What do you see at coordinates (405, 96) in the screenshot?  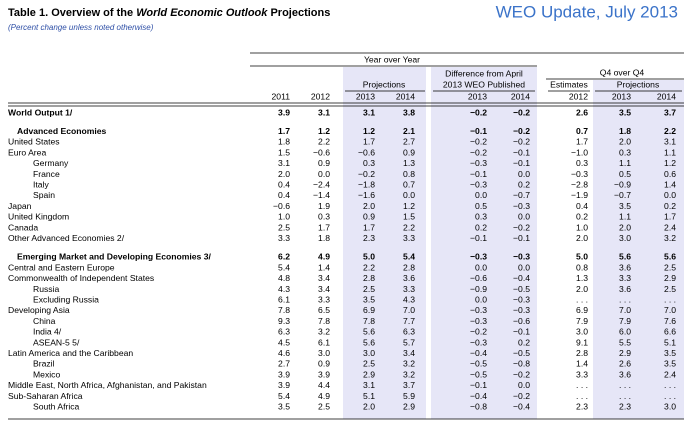 I see `year-header: 2014` at bounding box center [405, 96].